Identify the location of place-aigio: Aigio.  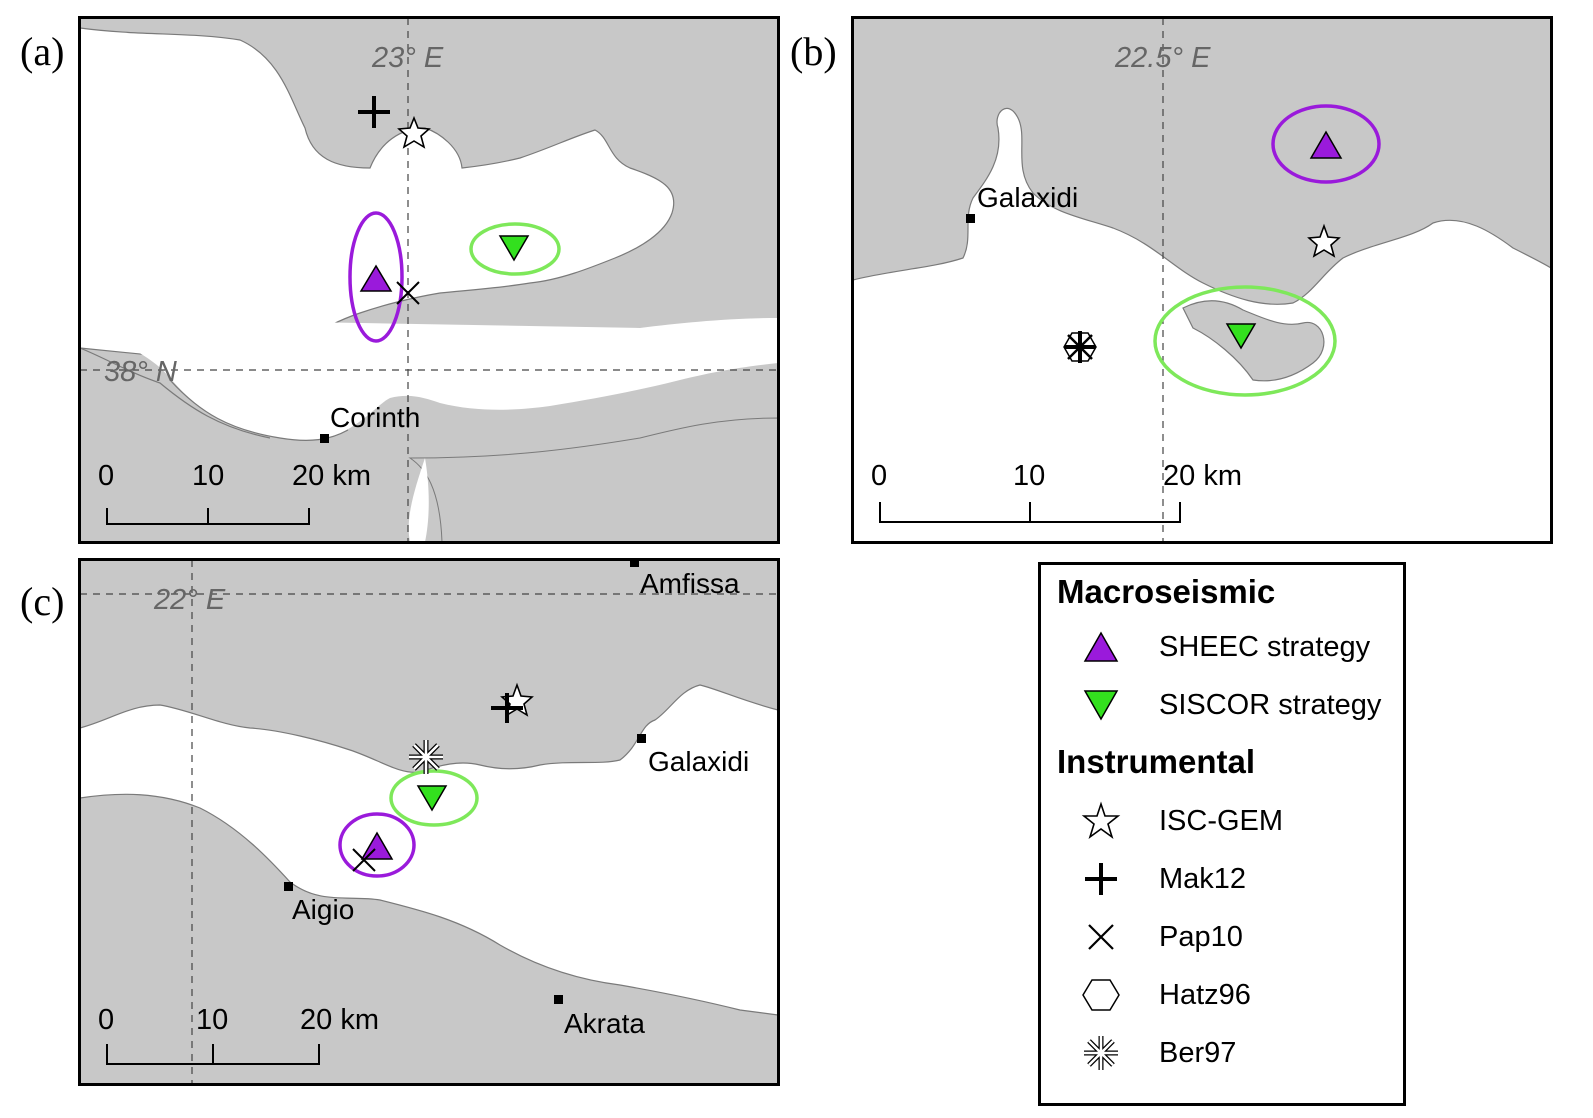
(323, 909).